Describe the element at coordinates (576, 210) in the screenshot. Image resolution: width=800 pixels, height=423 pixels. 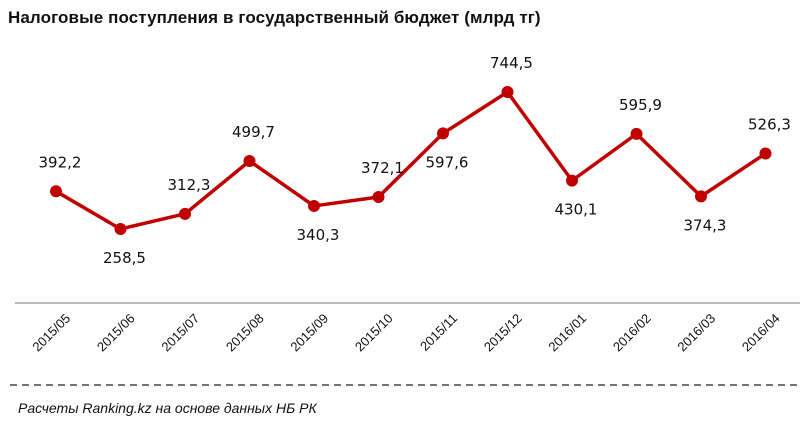
I see `data-label: 430,1` at that location.